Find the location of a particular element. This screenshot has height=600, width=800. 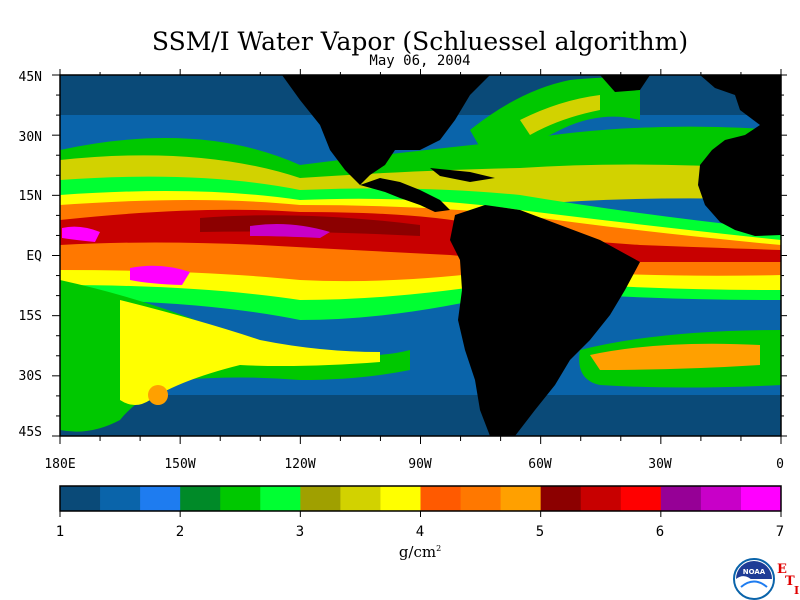

map-date: May 06, 2004 is located at coordinates (420, 61).